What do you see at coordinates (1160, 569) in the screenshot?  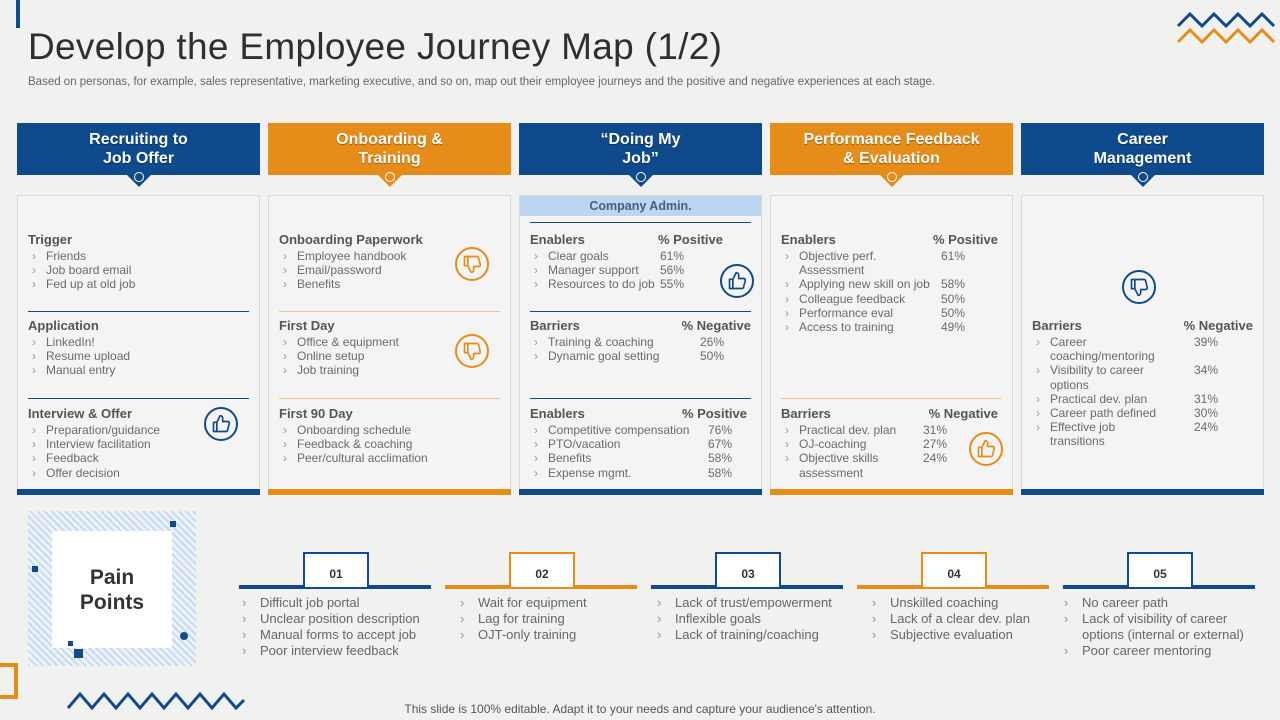 I see `pain-point-number: 05` at bounding box center [1160, 569].